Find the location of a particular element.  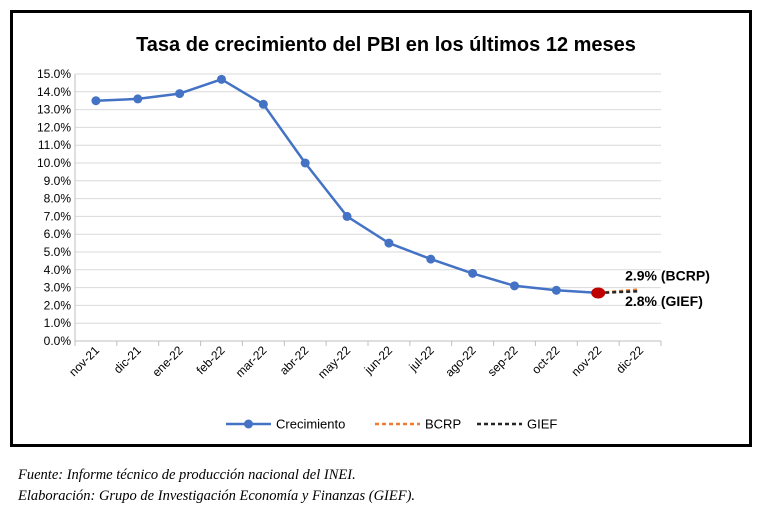

x-tick-label: feb-22 is located at coordinates (211, 360).